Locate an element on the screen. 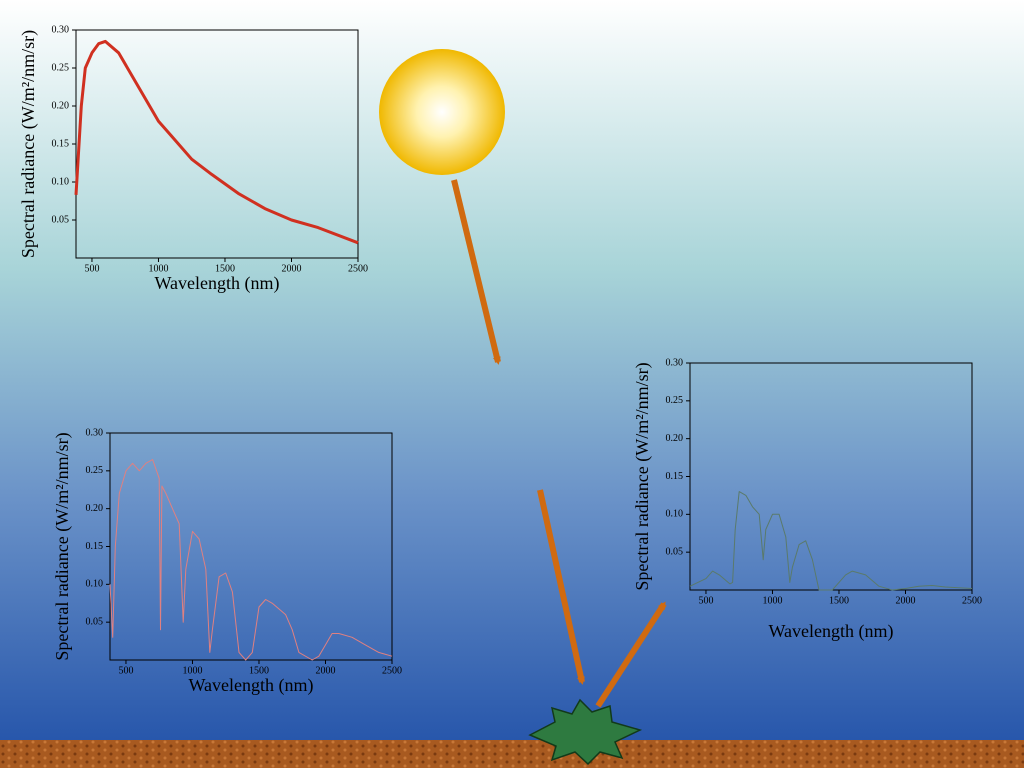 Image resolution: width=1024 pixels, height=768 pixels. sun is located at coordinates (442, 112).